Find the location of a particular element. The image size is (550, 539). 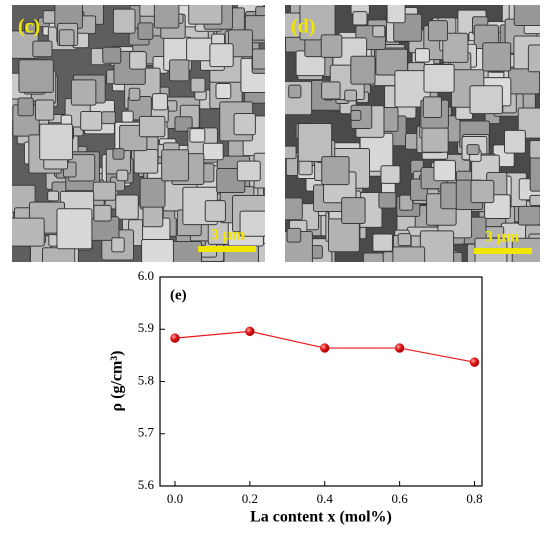

y-tick-label: 5.6 is located at coordinates (146, 484).